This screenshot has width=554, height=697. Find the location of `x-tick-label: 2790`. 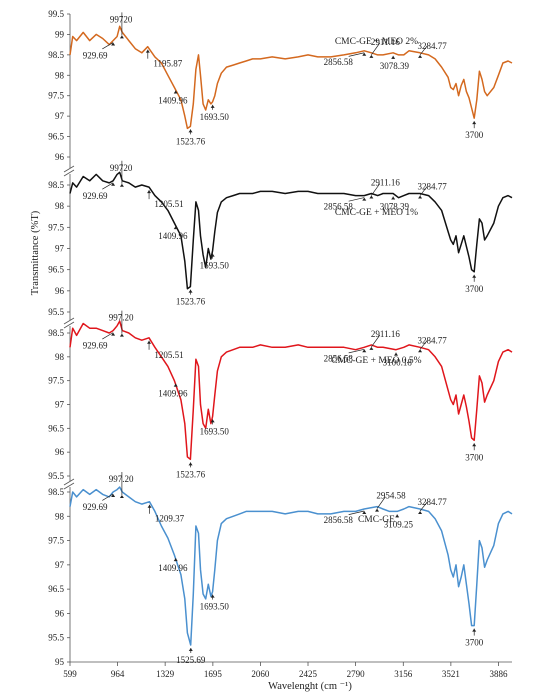

x-tick-label: 2790 is located at coordinates (356, 674).